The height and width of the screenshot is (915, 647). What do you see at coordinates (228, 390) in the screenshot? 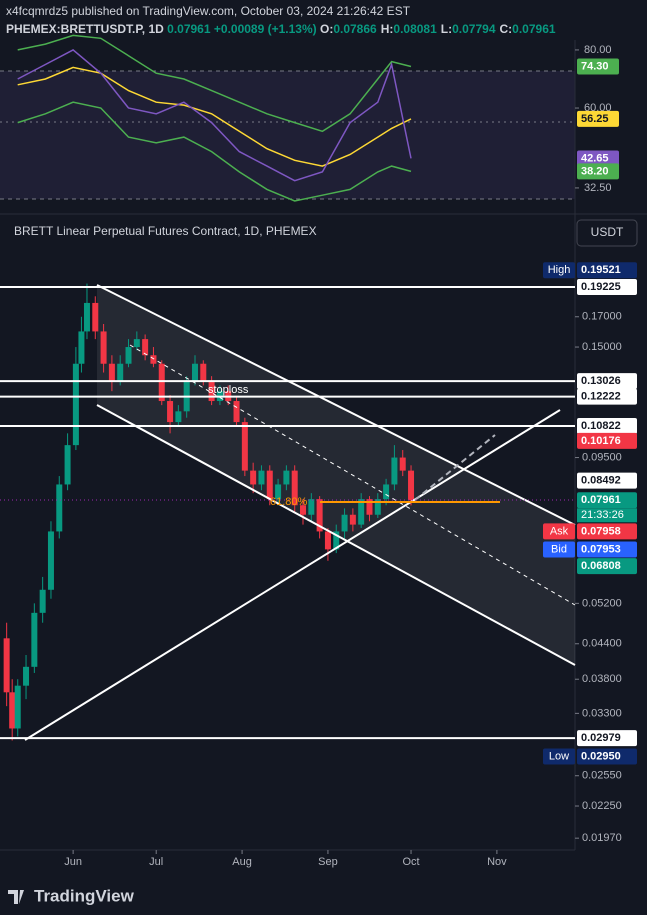
I see `annotation: stoploss` at bounding box center [228, 390].